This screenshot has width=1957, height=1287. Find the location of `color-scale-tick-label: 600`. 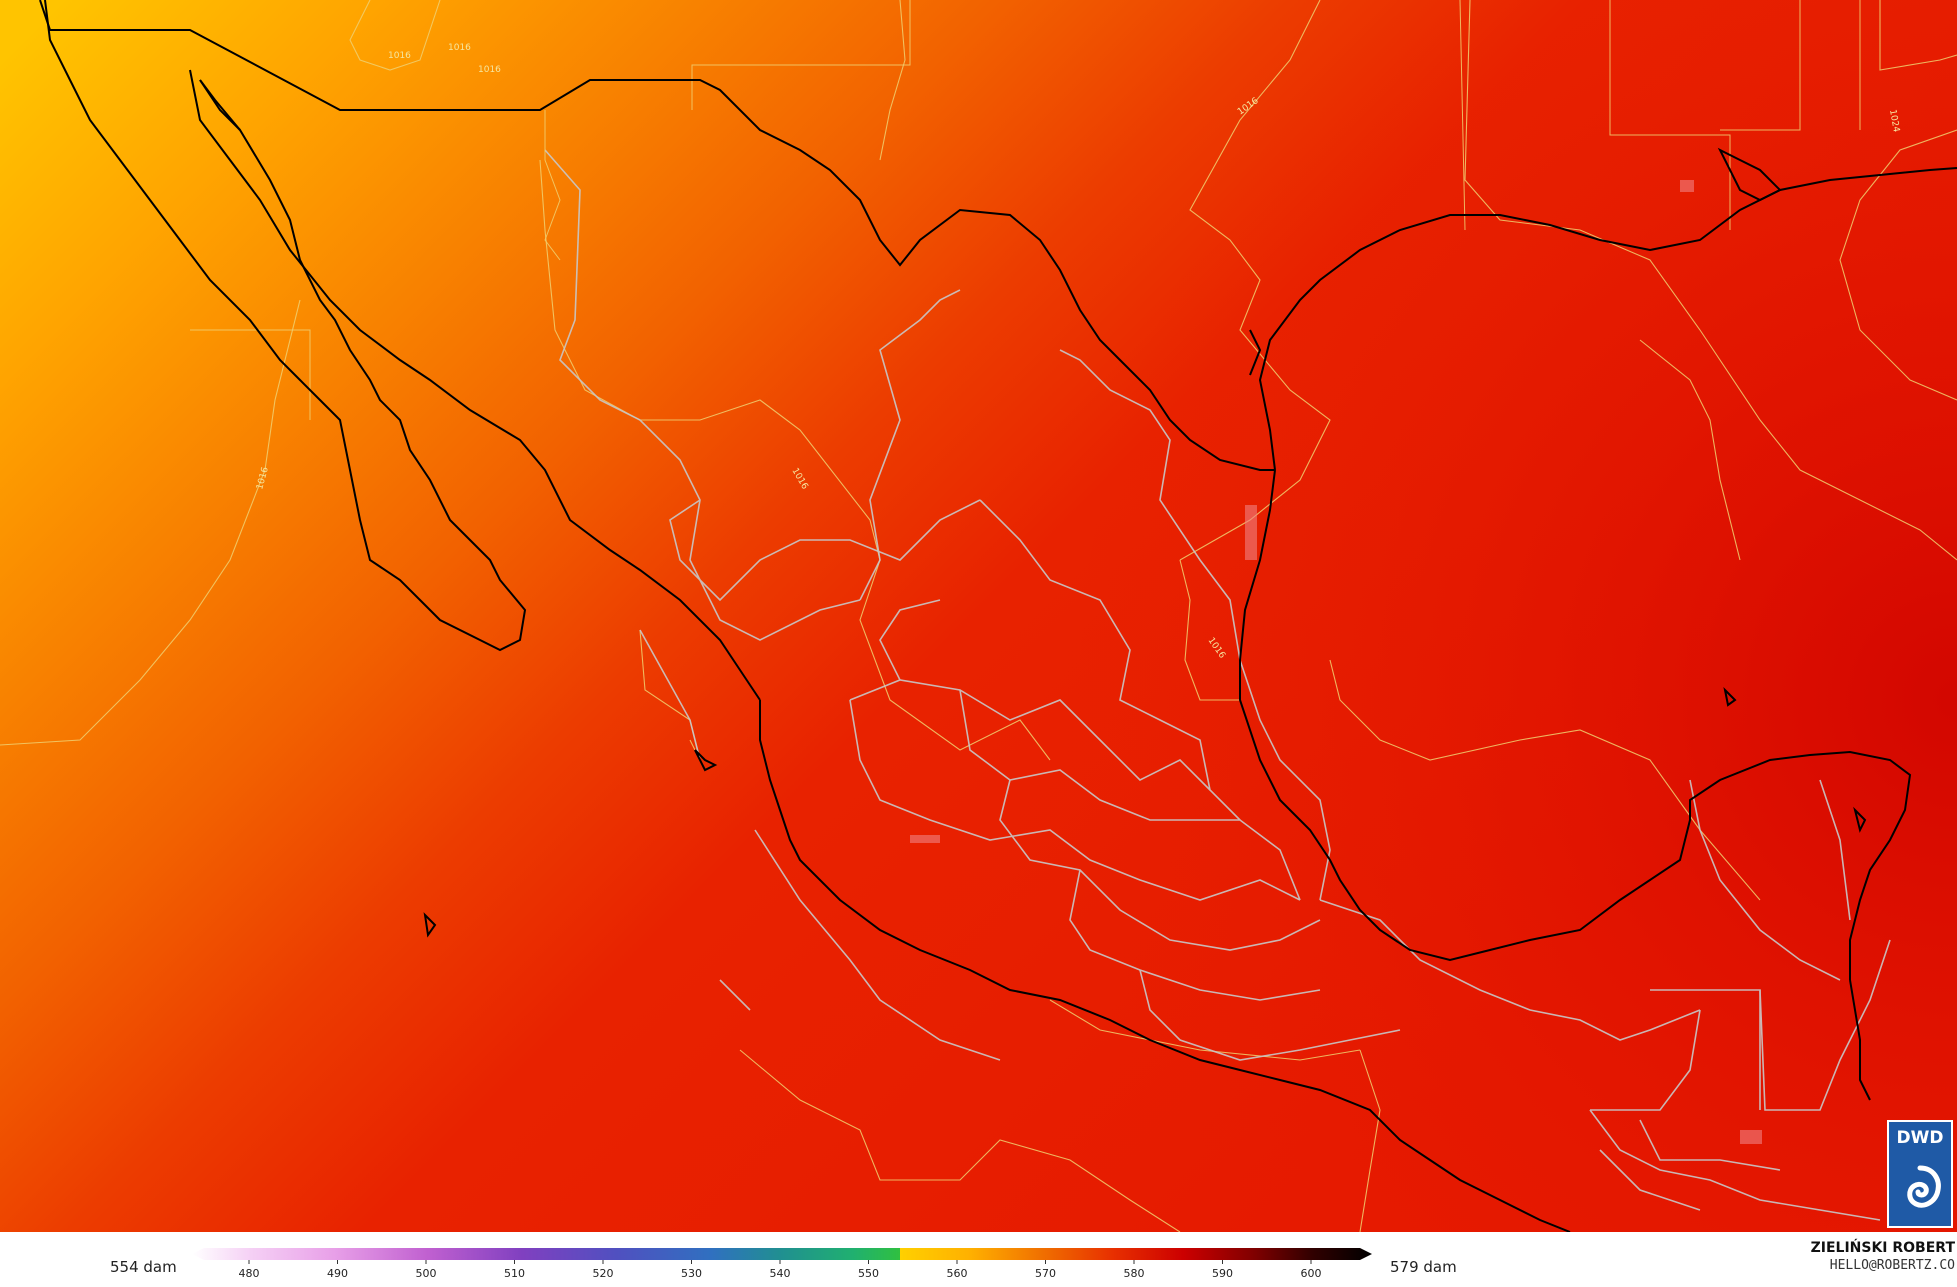

color-scale-tick-label: 600 is located at coordinates (1311, 1273).